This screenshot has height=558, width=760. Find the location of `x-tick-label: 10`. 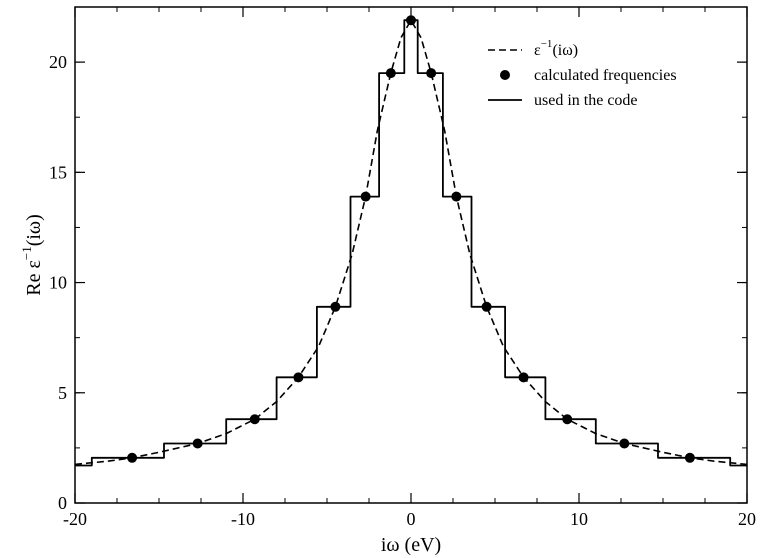

x-tick-label: 10 is located at coordinates (579, 519).